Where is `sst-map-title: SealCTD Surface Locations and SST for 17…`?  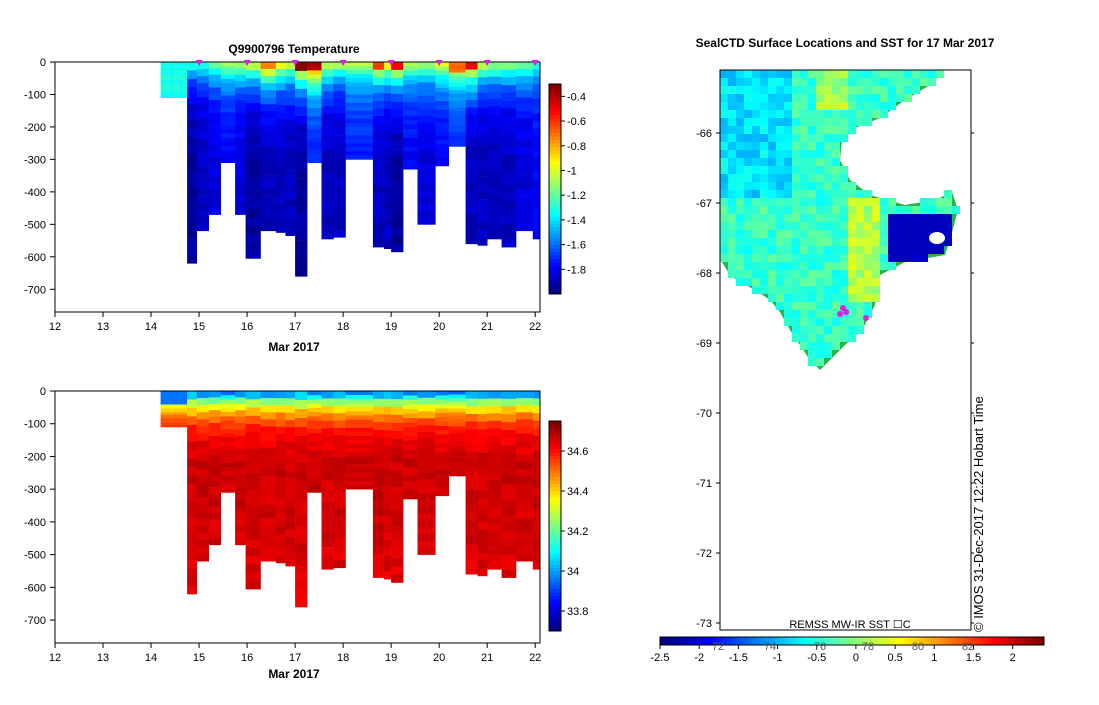
sst-map-title: SealCTD Surface Locations and SST for 17… is located at coordinates (845, 43).